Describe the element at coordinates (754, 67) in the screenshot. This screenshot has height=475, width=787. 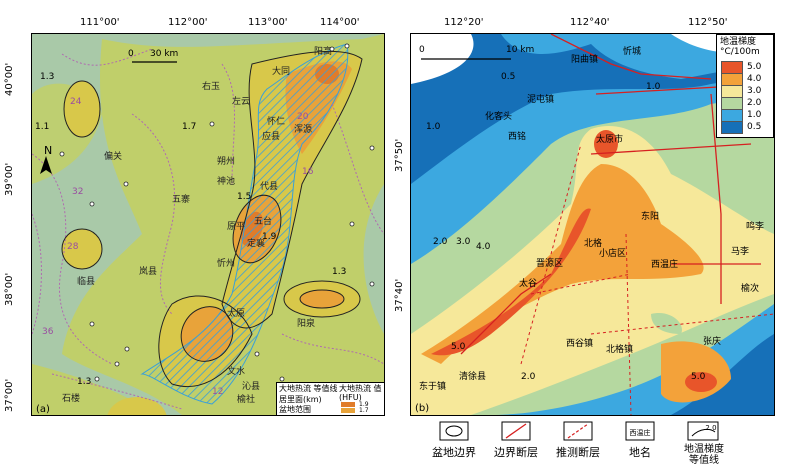
I see `gradient-swatch-label: 5.0` at that location.